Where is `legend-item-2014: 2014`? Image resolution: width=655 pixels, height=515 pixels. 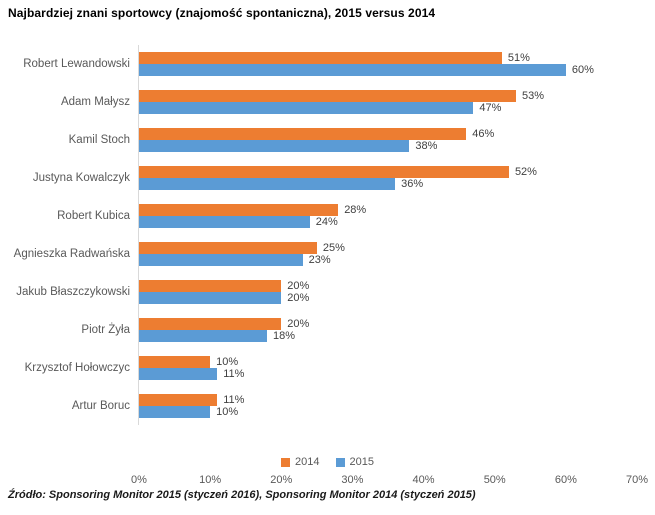
legend-item-2014: 2014 is located at coordinates (300, 462).